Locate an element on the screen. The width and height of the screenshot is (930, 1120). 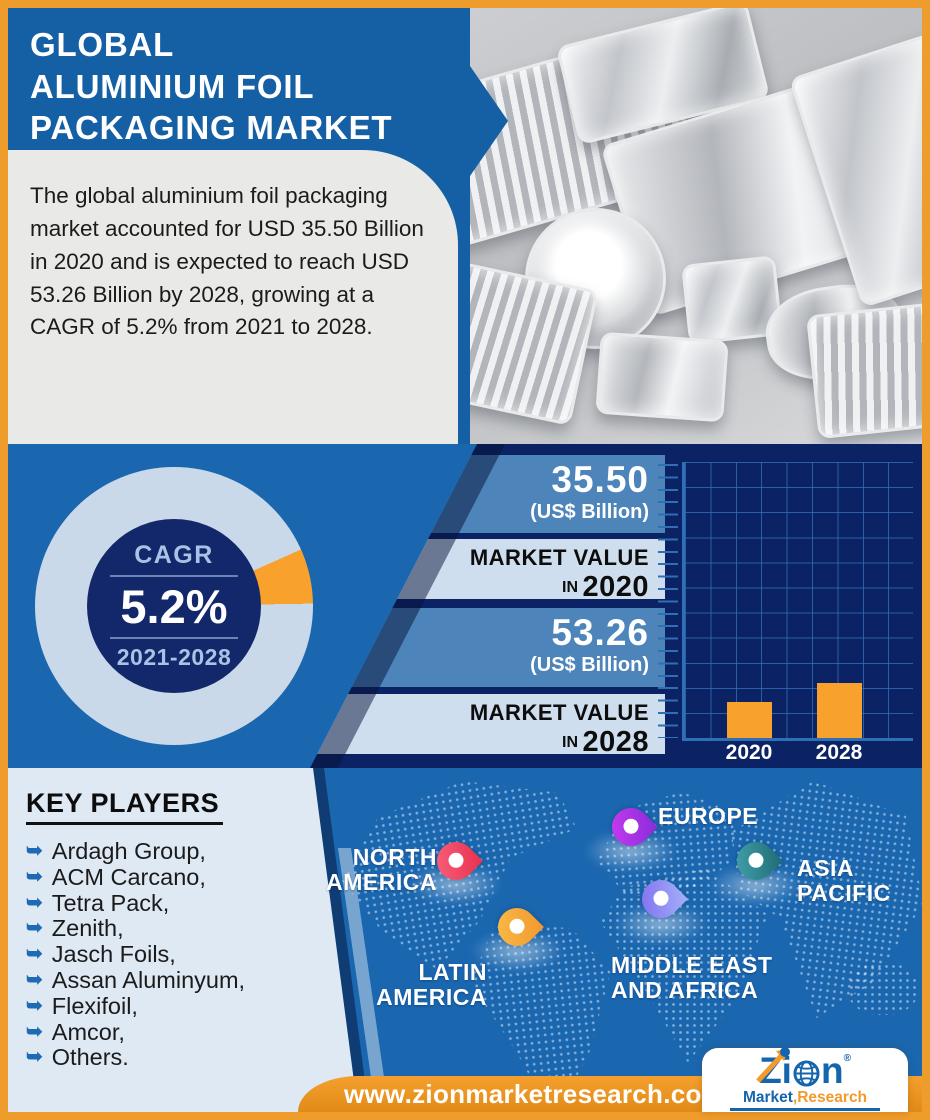
market-value-2020-unit: (US$ Billion) is located at coordinates (589, 511).